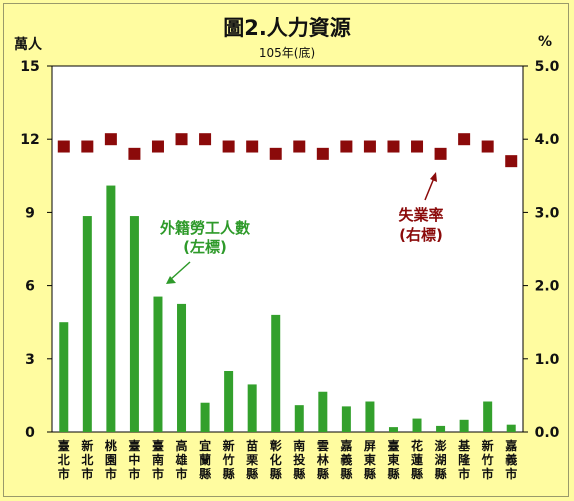 The height and width of the screenshot is (501, 574). What do you see at coordinates (204, 228) in the screenshot?
I see `annotation-foreign-workers-line1: 外籍勞工人數` at bounding box center [204, 228].